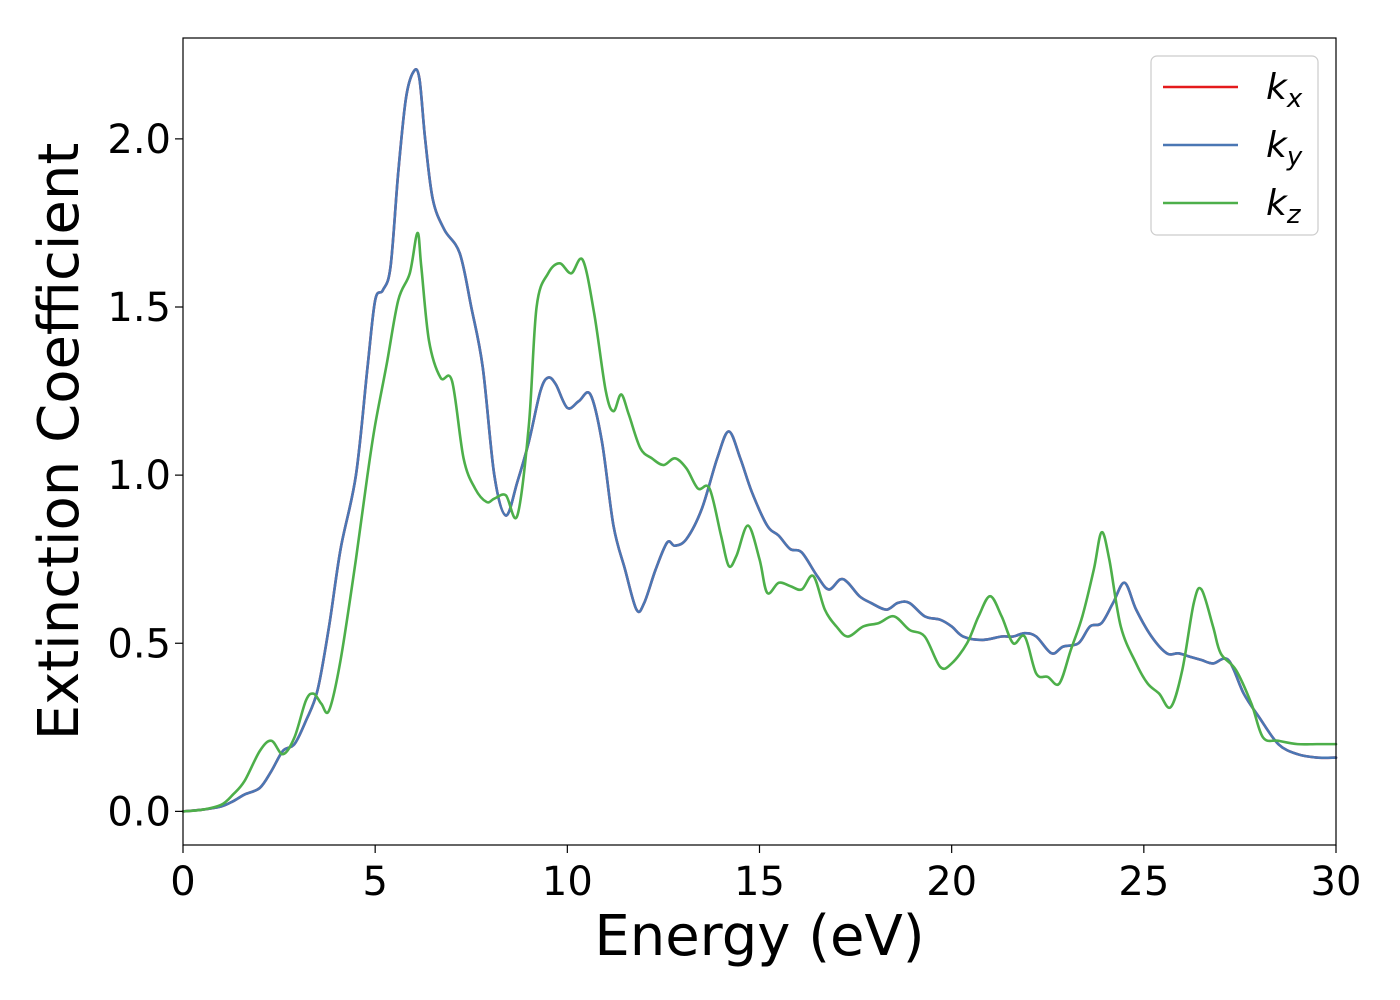 The image size is (1400, 1000). I want to click on x-tick-label: 5, so click(374, 882).